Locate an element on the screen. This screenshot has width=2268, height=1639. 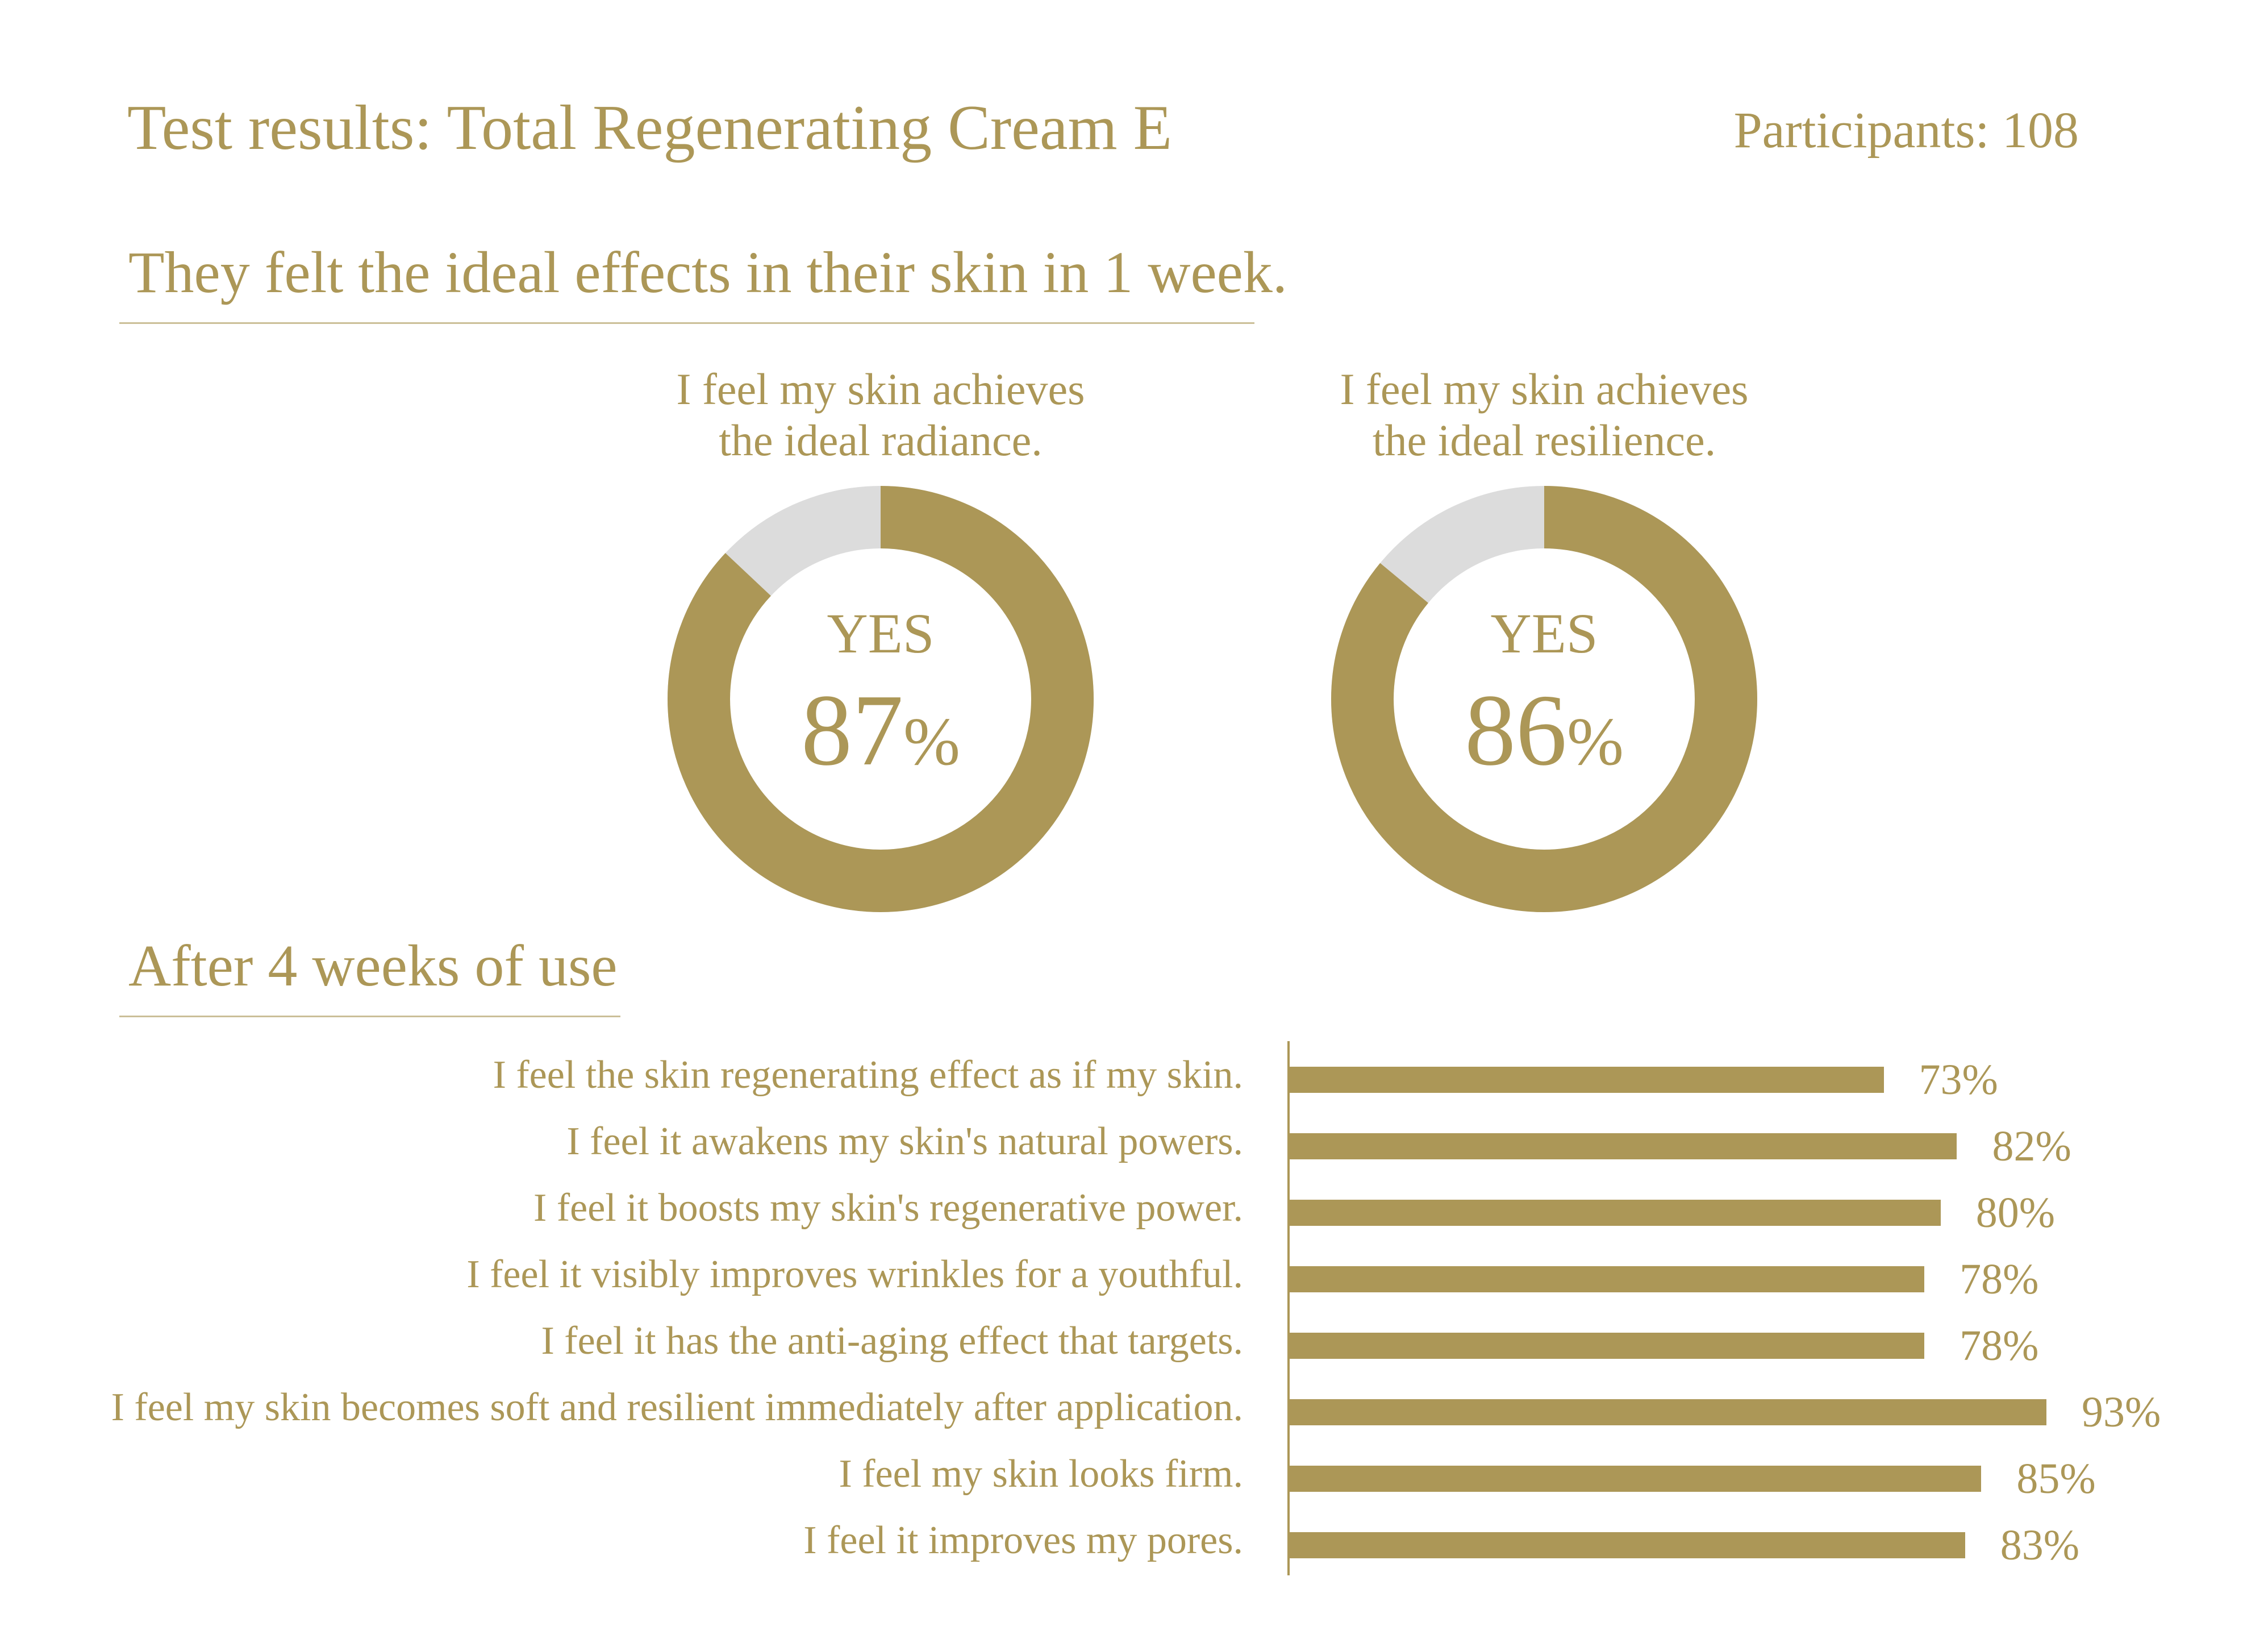
bar-value-label: 85% is located at coordinates (2056, 1479).